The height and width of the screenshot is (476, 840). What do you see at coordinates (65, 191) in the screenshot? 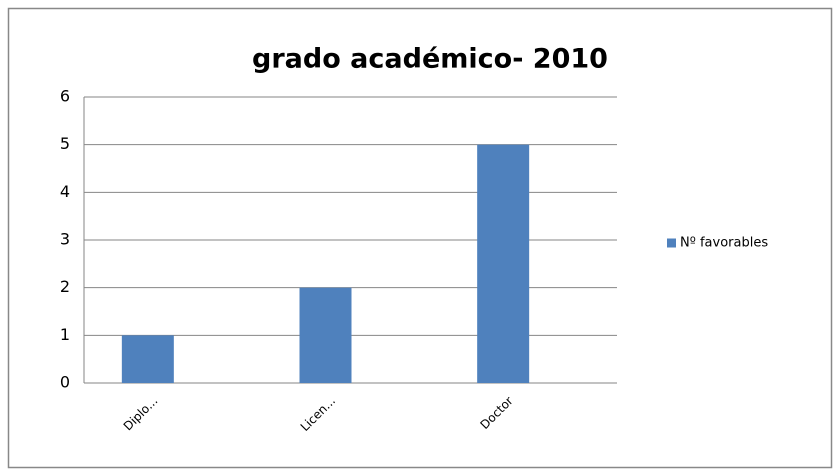
I see `y-tick-label: 4` at bounding box center [65, 191].